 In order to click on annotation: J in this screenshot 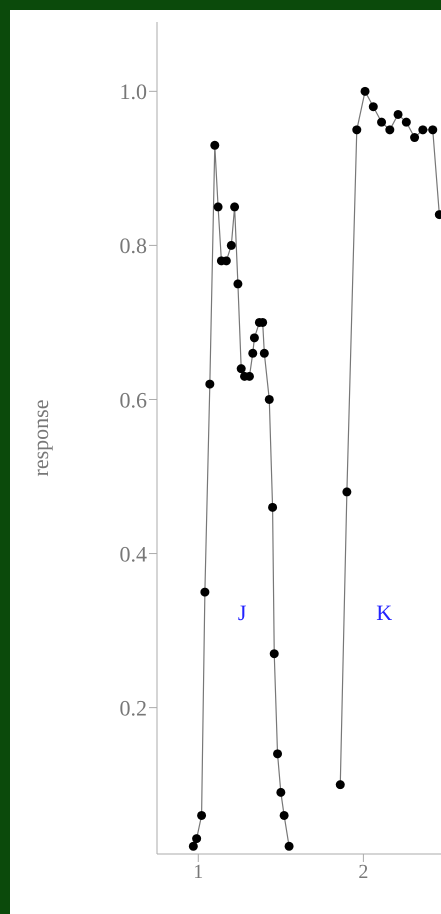, I will do `click(242, 613)`.